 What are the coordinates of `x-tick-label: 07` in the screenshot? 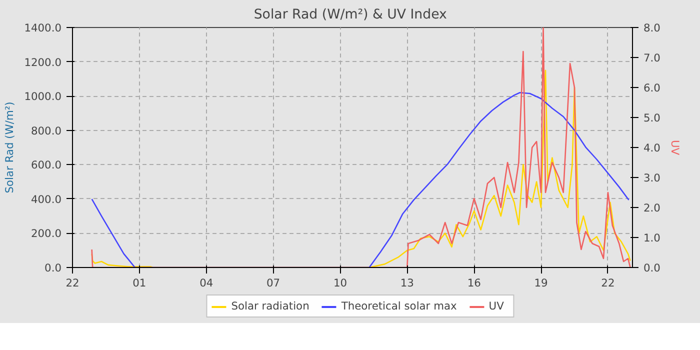 It's located at (273, 283).